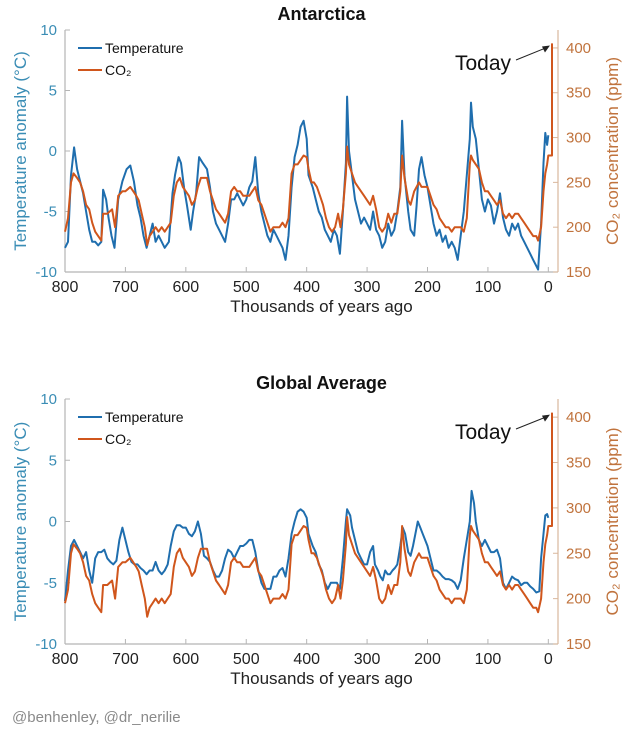 The image size is (640, 732). I want to click on chart-title: Global Average, so click(321, 383).